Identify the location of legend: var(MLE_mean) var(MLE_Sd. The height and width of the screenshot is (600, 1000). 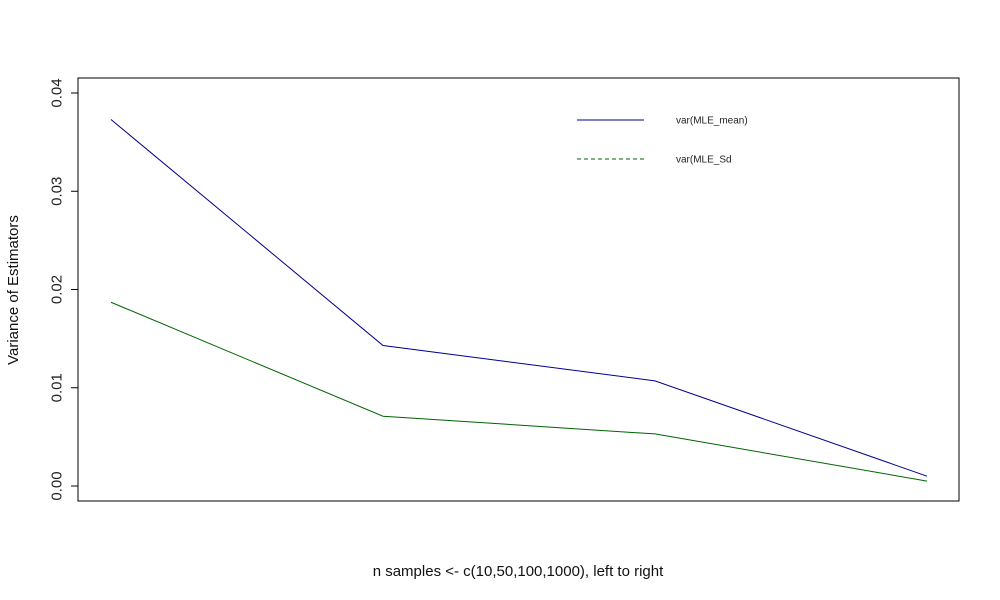
(662, 141).